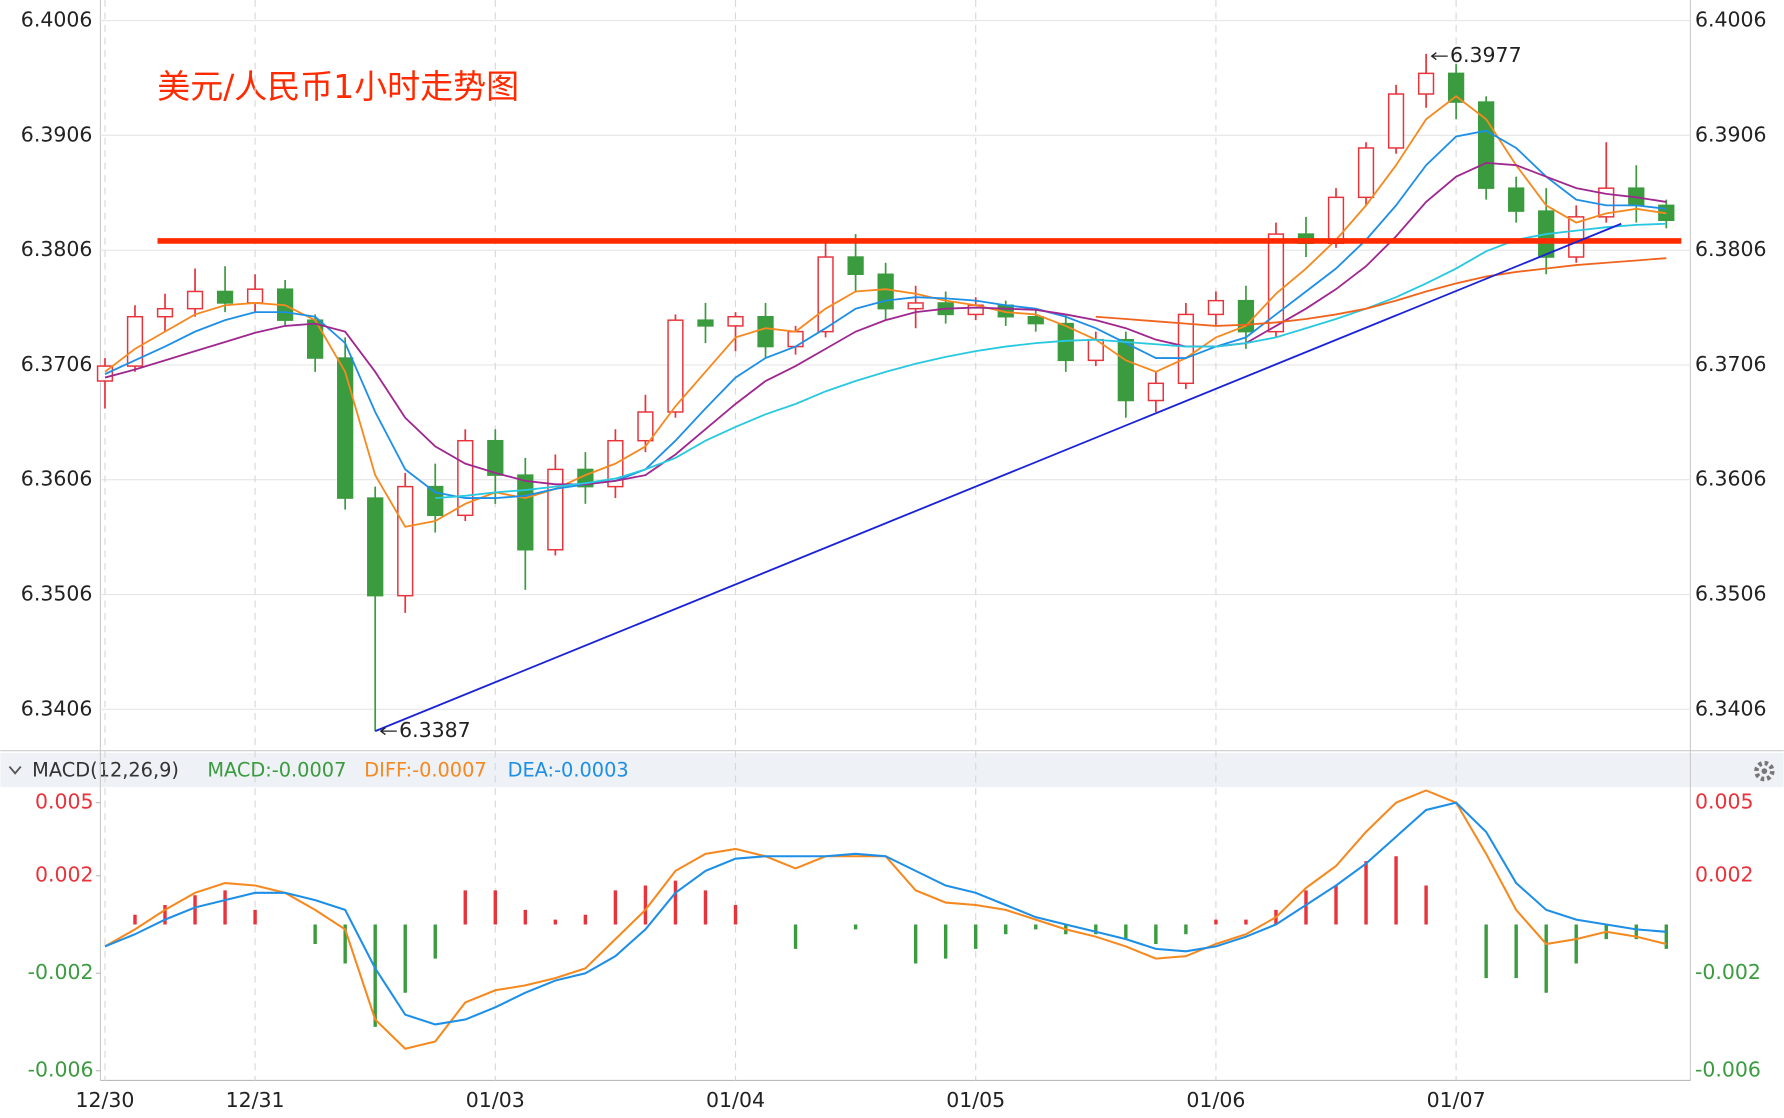  I want to click on extreme-label: 6.3387, so click(435, 730).